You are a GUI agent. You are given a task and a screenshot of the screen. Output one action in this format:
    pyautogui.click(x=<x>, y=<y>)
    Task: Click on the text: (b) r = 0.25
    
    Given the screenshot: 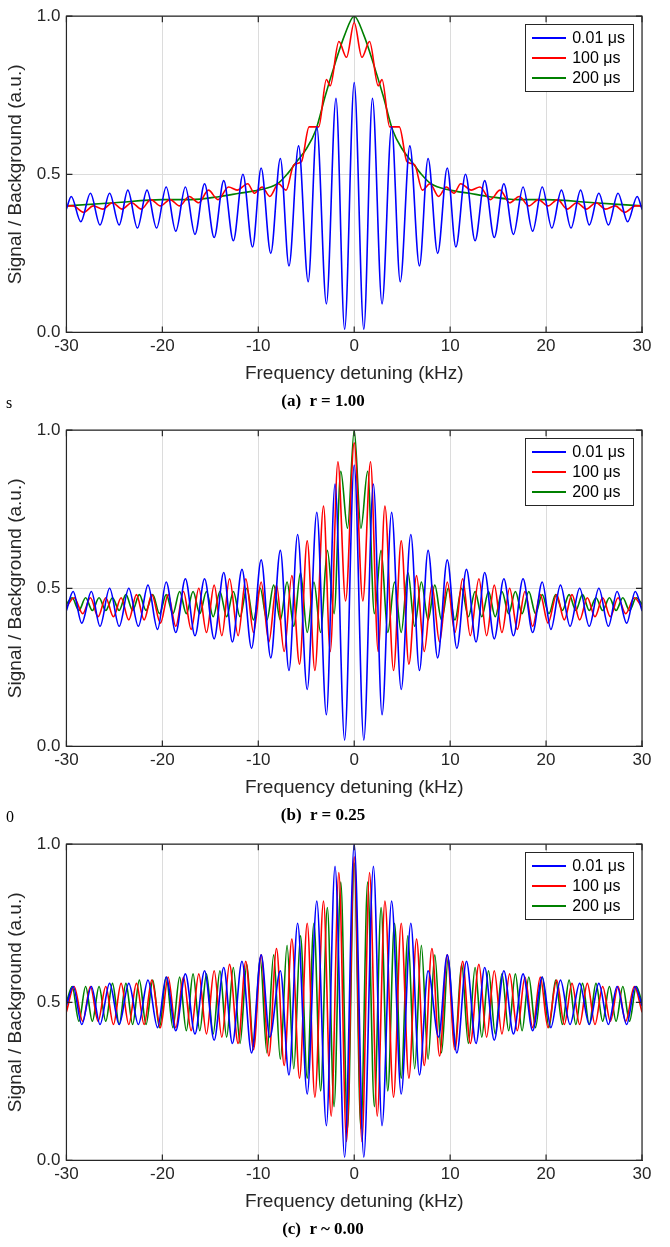 What is the action you would take?
    pyautogui.click(x=323, y=815)
    